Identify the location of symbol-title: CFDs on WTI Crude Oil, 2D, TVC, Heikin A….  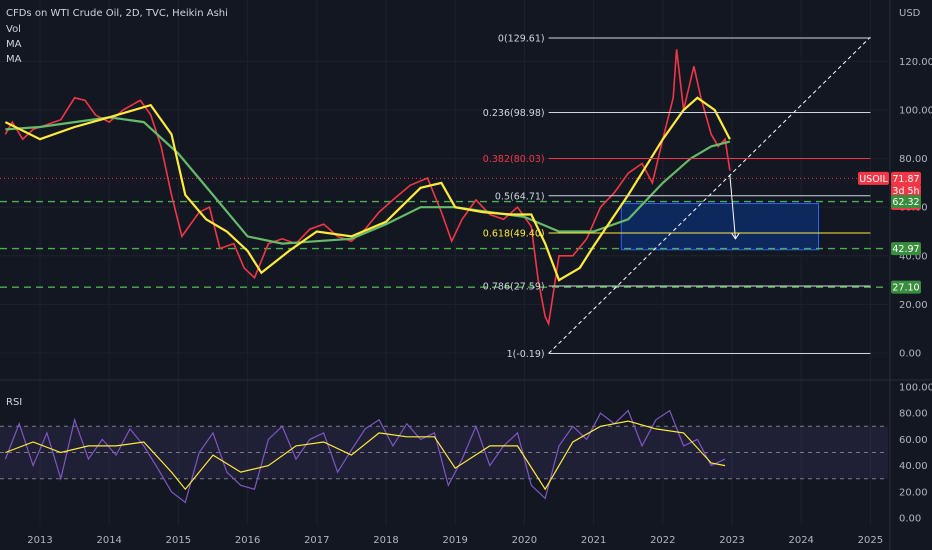
(117, 13).